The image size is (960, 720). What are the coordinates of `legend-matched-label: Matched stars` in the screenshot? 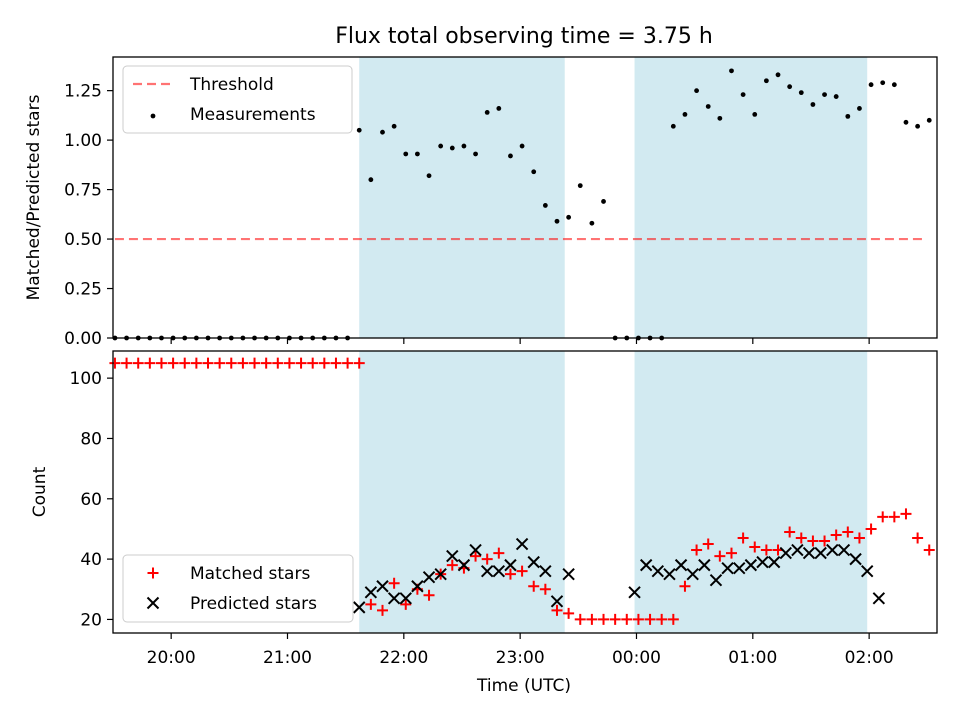 It's located at (250, 574).